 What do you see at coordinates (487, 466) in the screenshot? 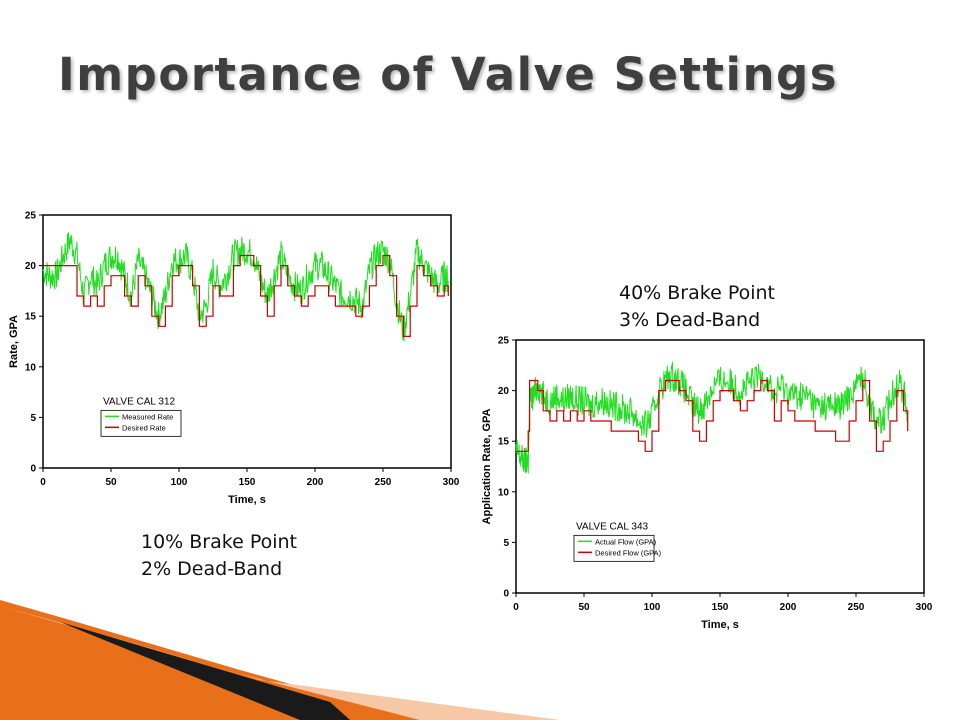
I see `y-axis-label: Application Rate, GPA` at bounding box center [487, 466].